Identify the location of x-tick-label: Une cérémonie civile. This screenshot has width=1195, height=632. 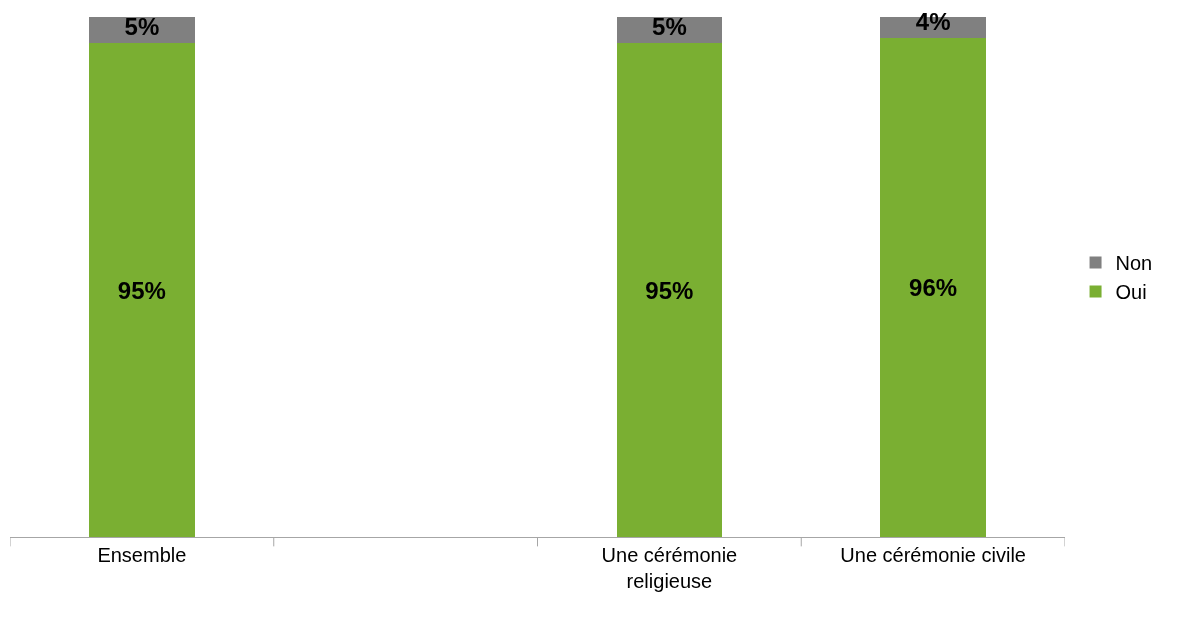
(933, 555).